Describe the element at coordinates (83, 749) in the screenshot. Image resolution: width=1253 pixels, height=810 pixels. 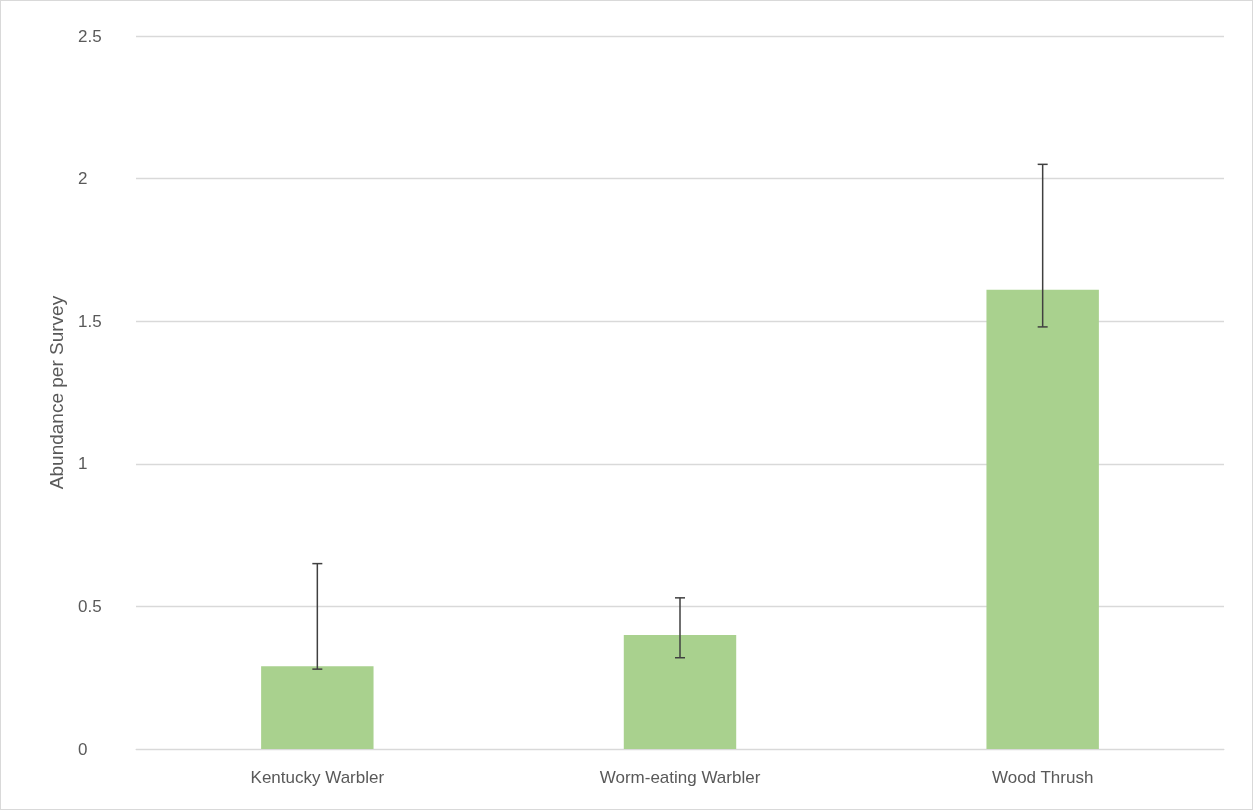
I see `y-tick-label: 0` at that location.